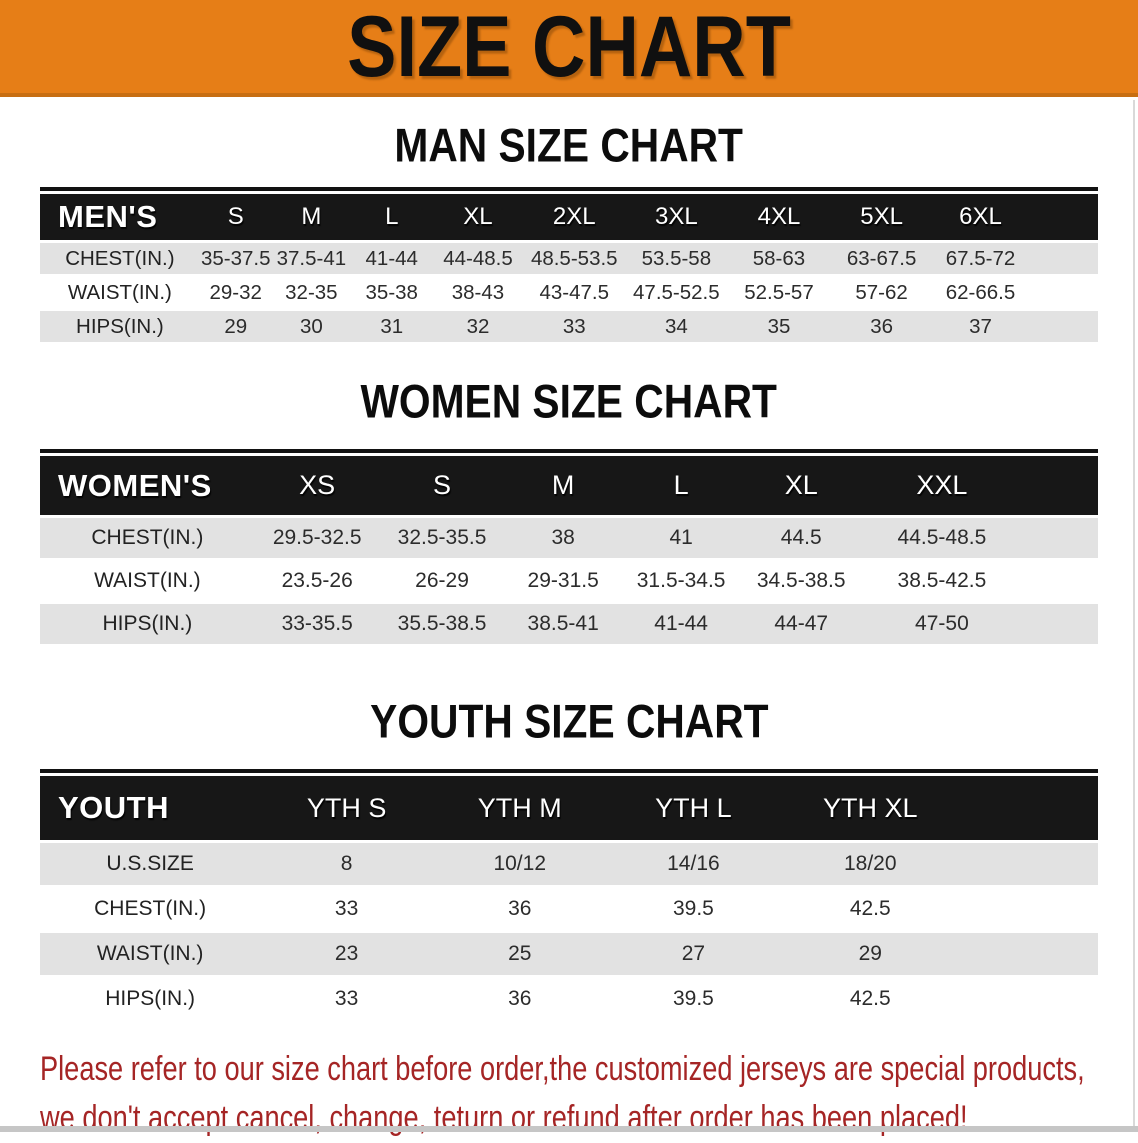  Describe the element at coordinates (779, 293) in the screenshot. I see `table-cell: 52.5-57` at that location.